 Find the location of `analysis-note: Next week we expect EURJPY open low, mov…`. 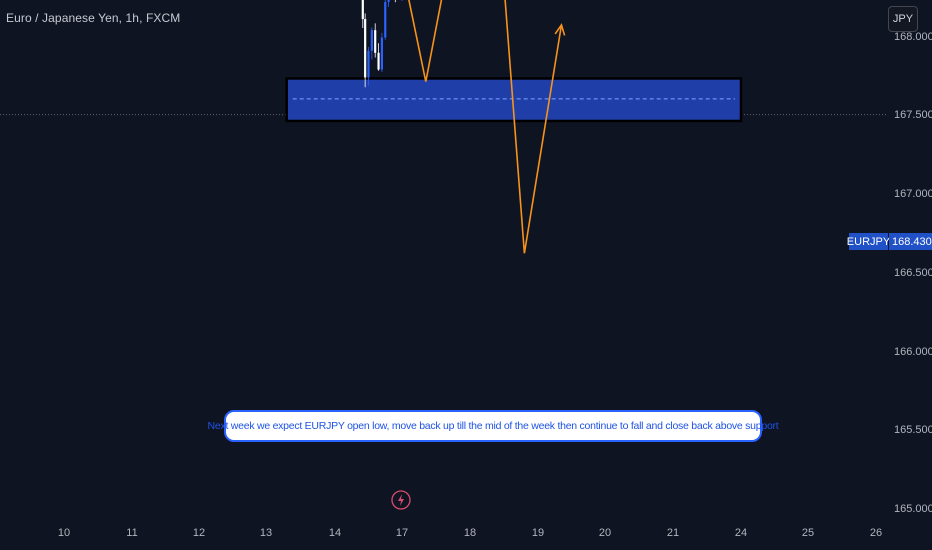

analysis-note: Next week we expect EURJPY open low, mov… is located at coordinates (493, 426).